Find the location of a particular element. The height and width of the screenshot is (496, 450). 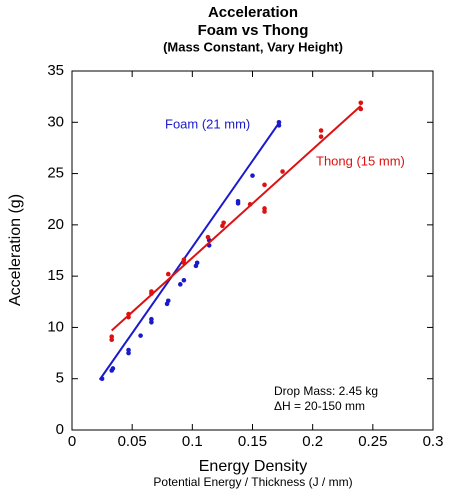

y-tick-label: 25 is located at coordinates (55, 173).